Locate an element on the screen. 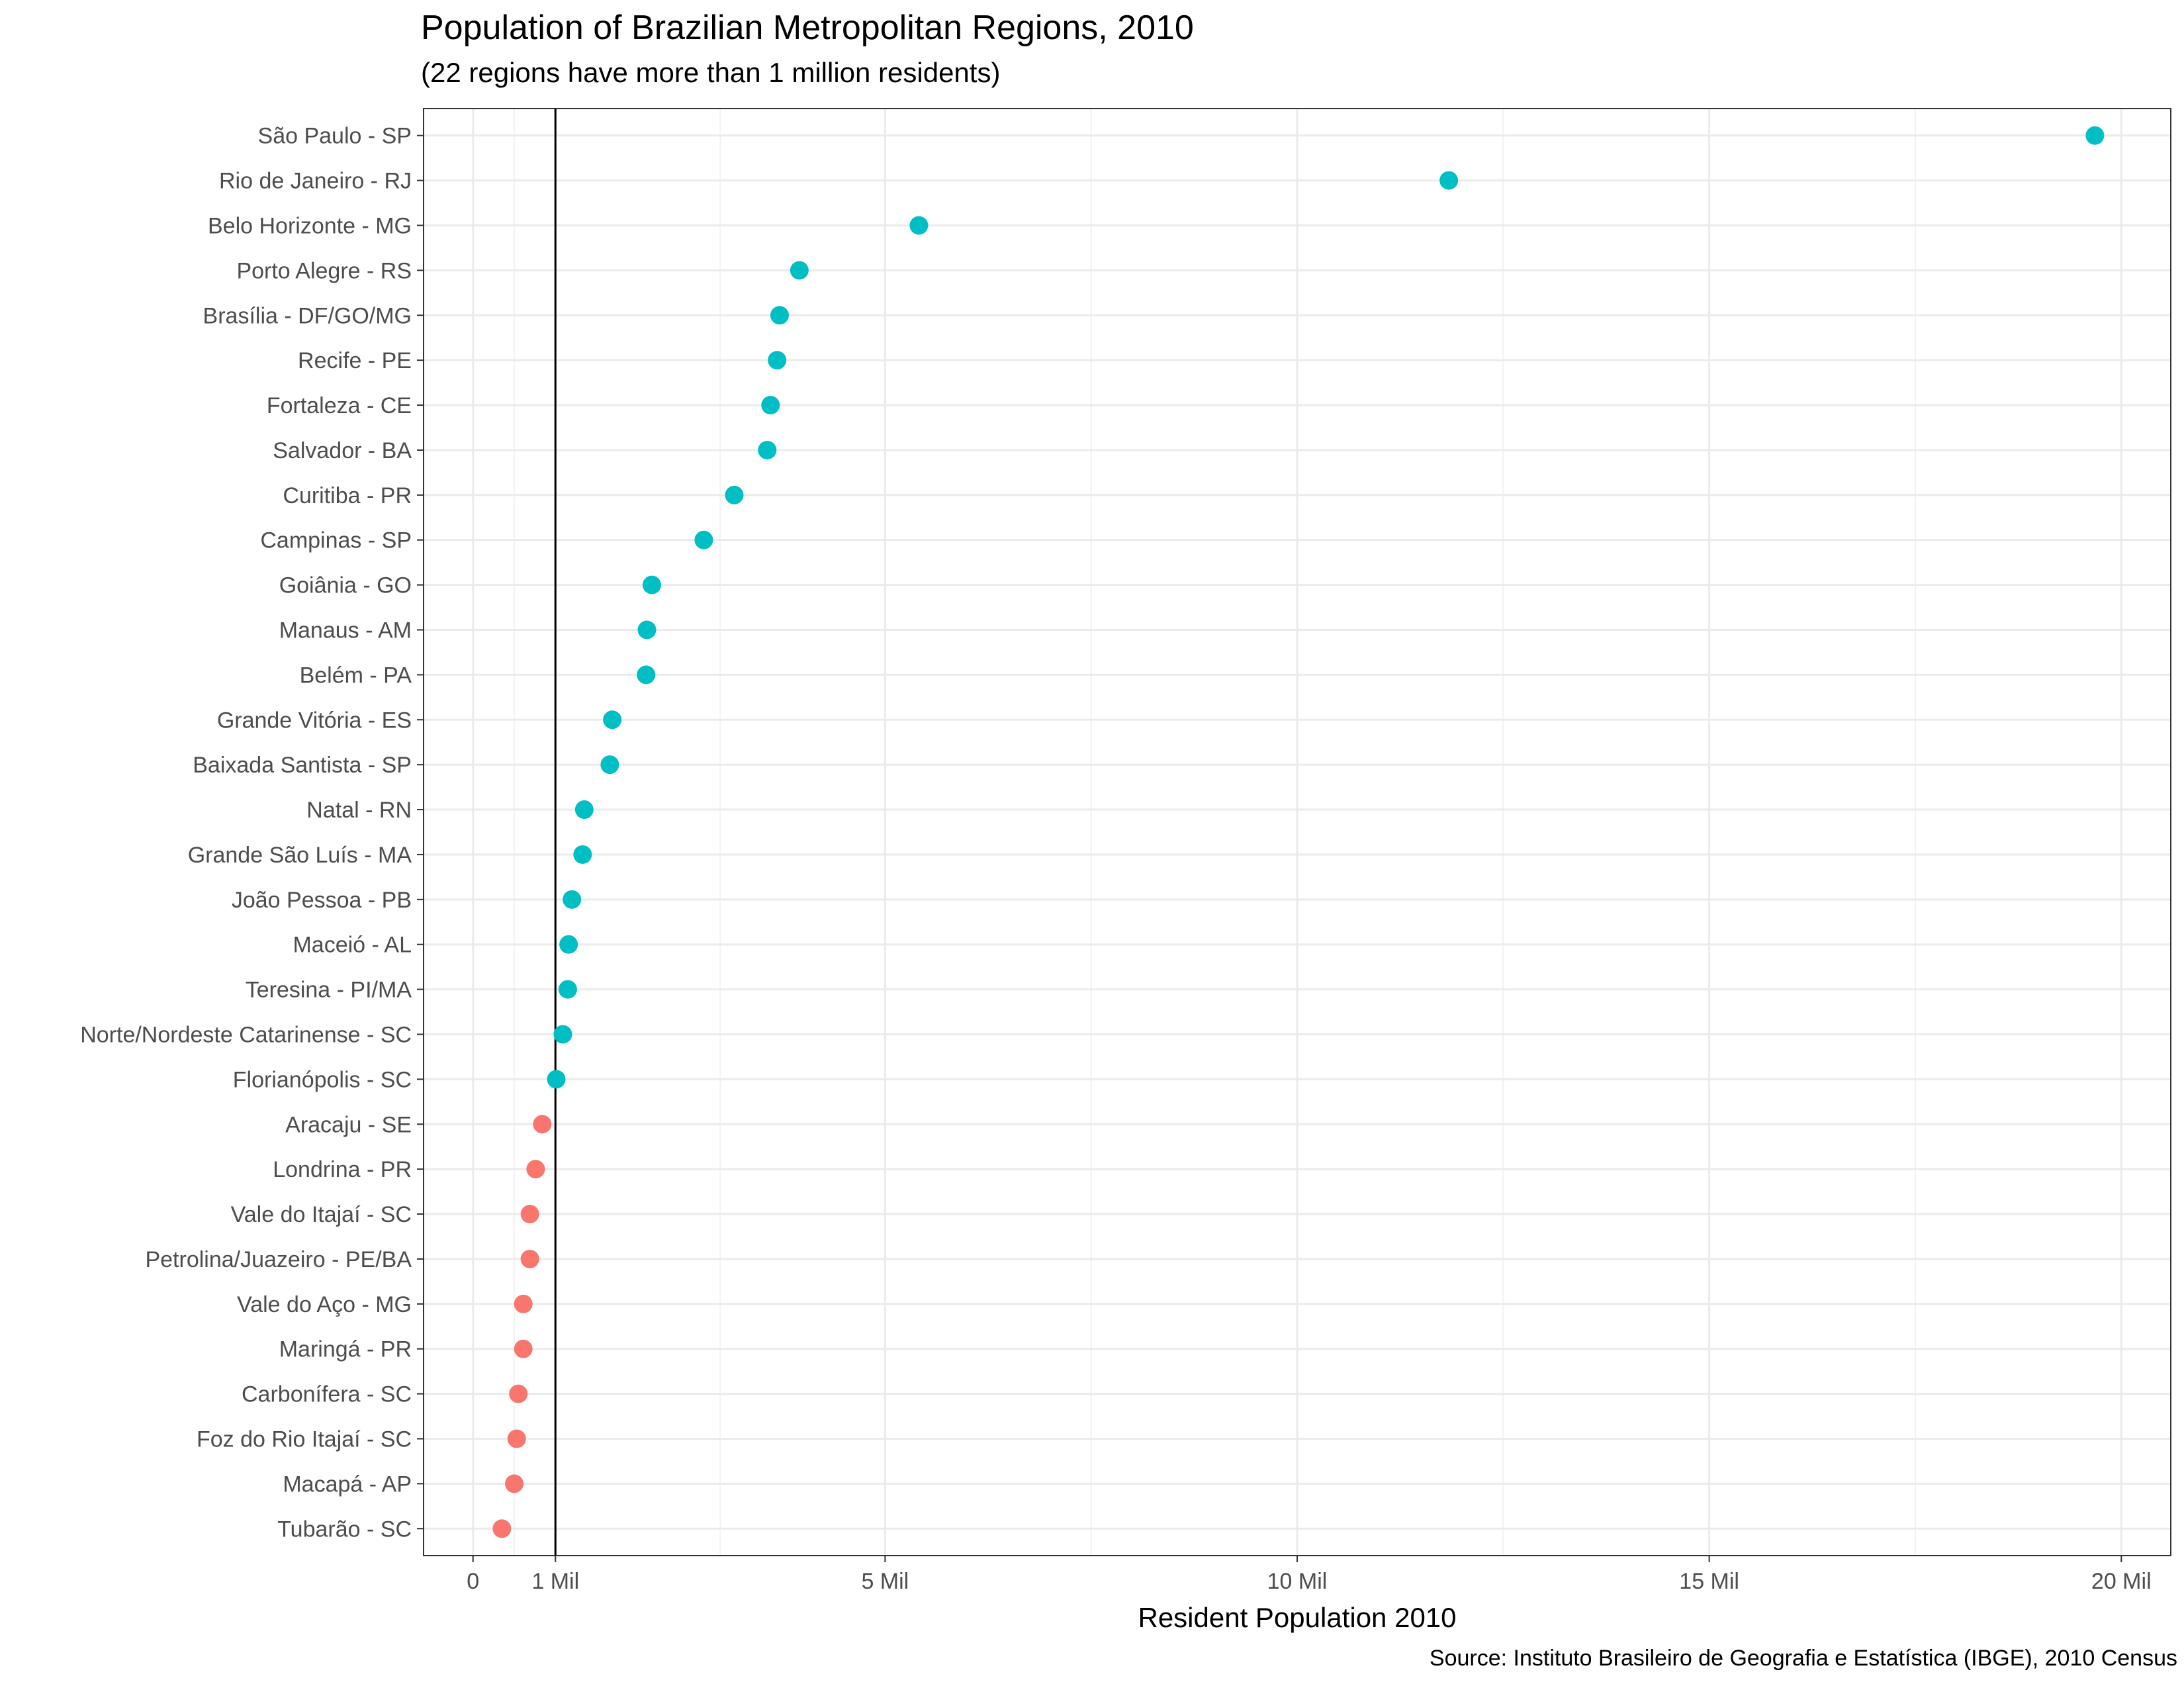 The image size is (2184, 1688). y-tick-label: Manaus - AM is located at coordinates (345, 630).